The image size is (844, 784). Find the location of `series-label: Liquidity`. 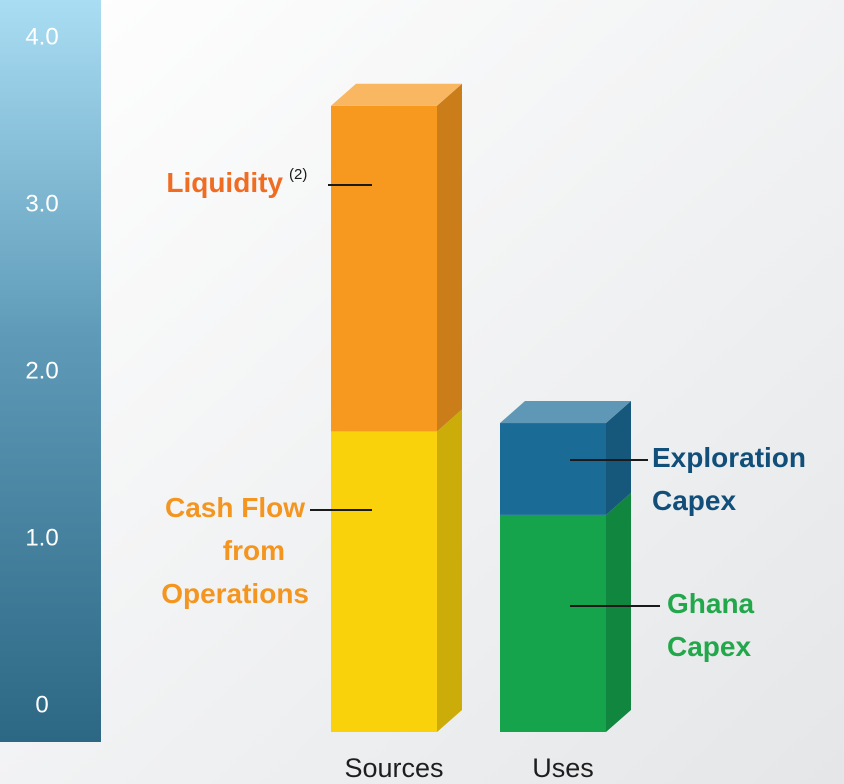

series-label: Liquidity is located at coordinates (224, 182).